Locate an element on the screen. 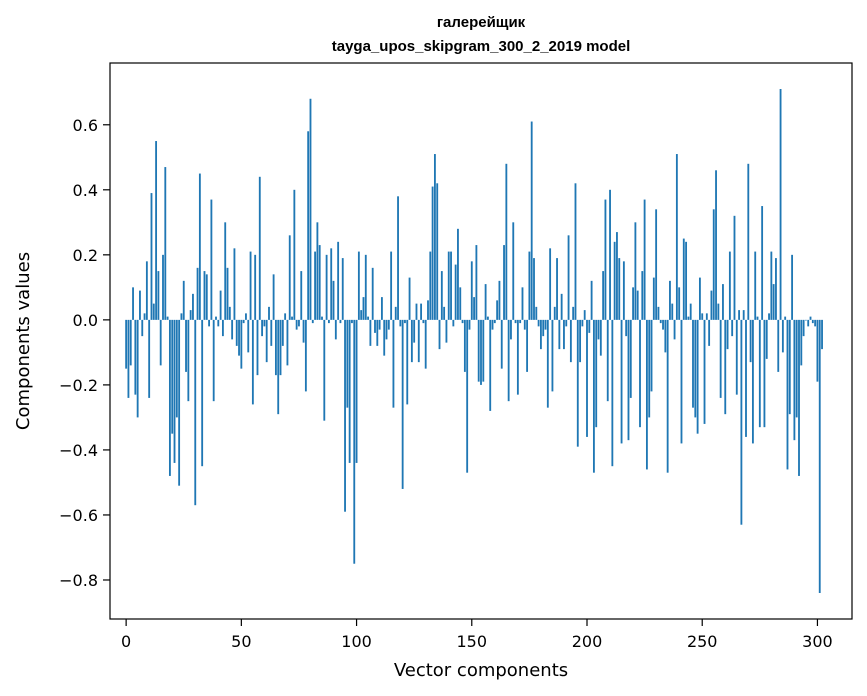 Image resolution: width=867 pixels, height=696 pixels. y-tick-label: 0.0 is located at coordinates (85, 320).